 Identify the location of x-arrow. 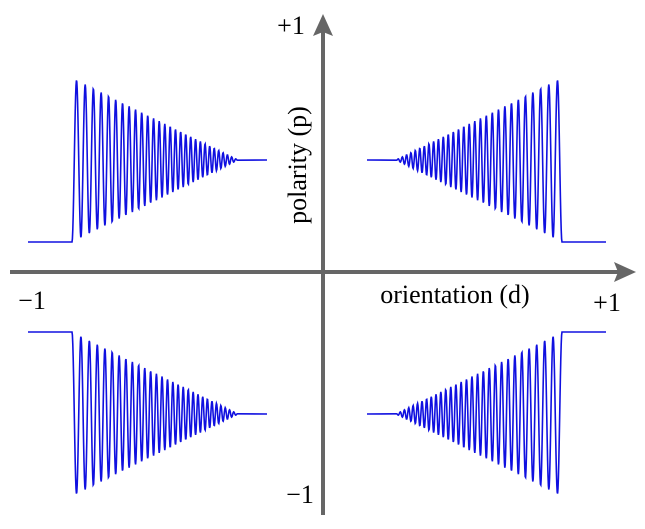
(625, 272).